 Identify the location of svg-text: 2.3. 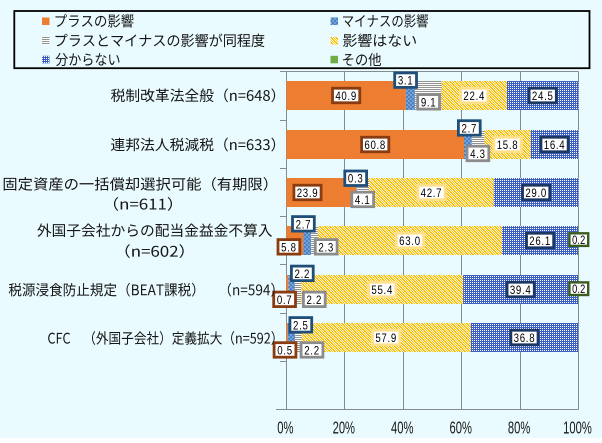
(326, 247).